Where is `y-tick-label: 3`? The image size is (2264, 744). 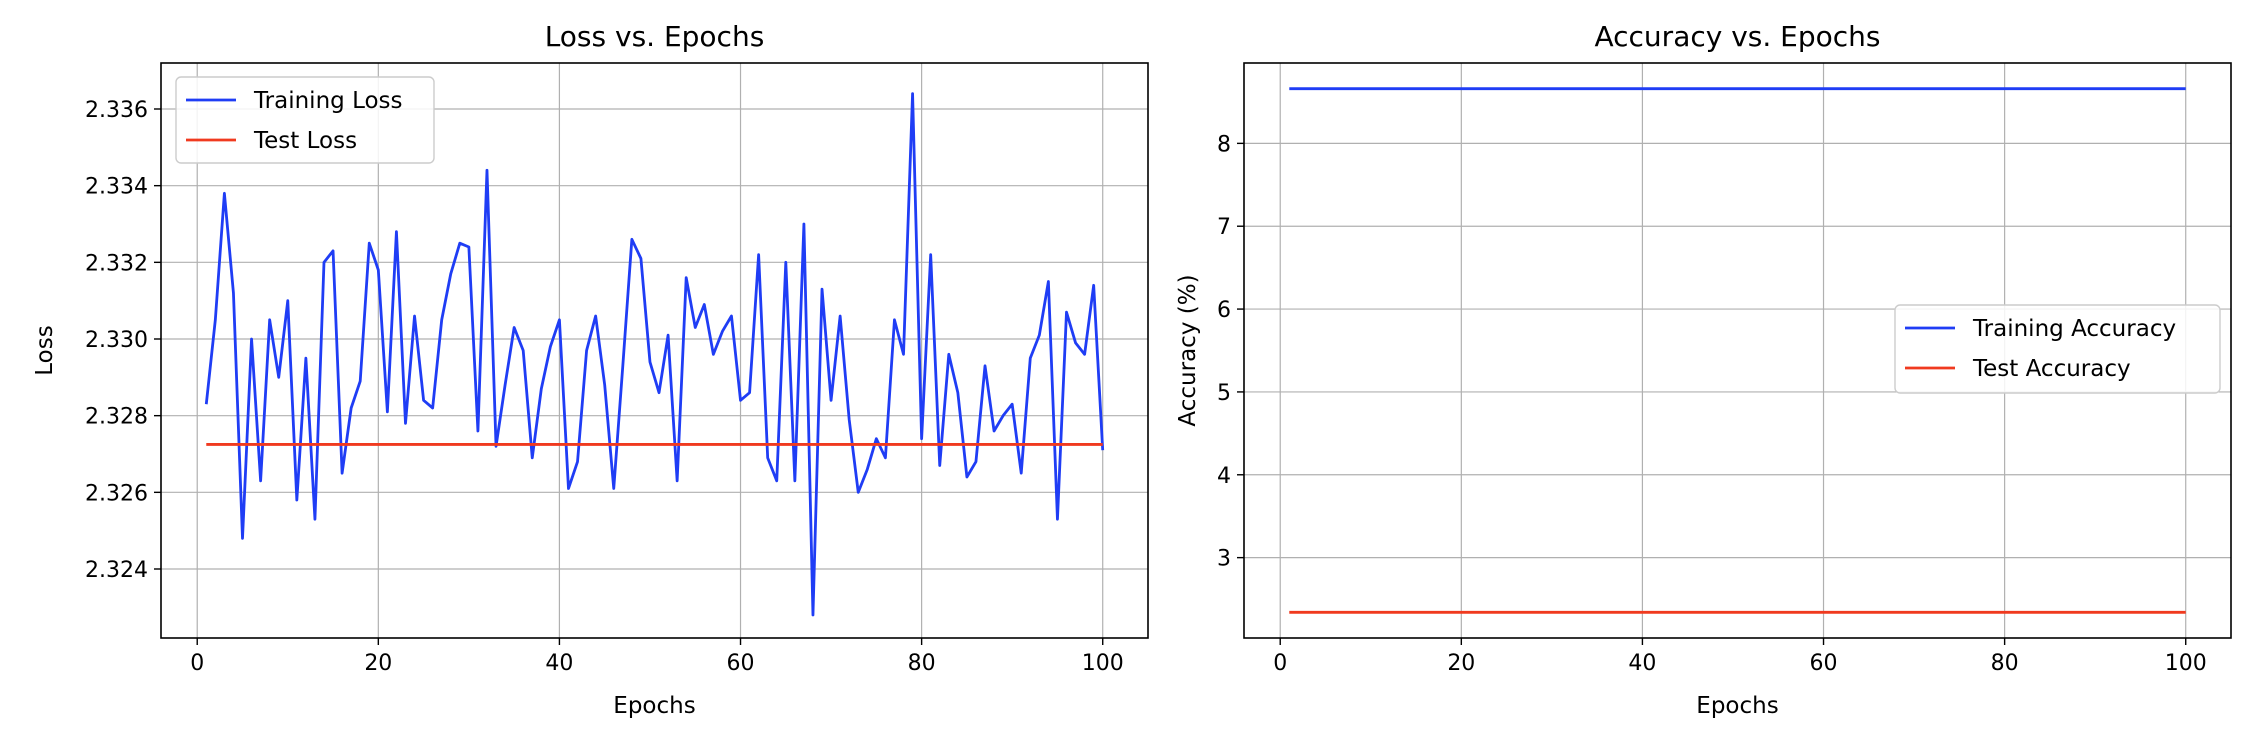
y-tick-label: 3 is located at coordinates (1224, 559).